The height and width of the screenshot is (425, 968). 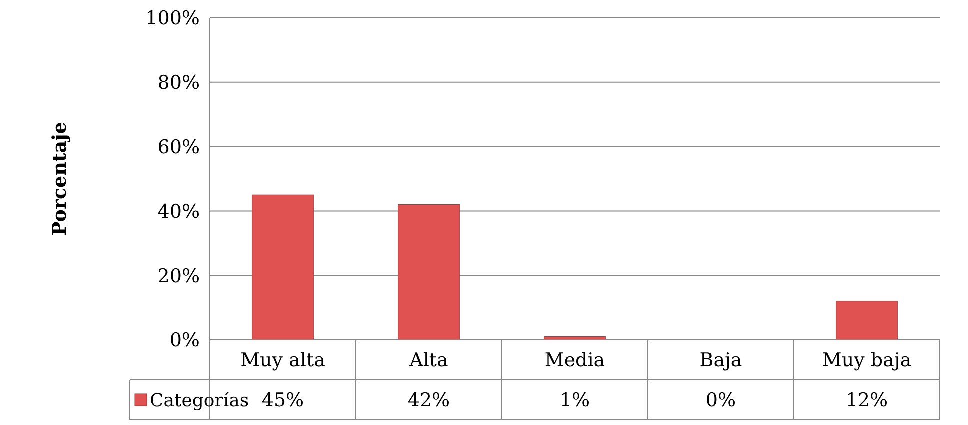 I want to click on y-tick-label: 80%, so click(x=179, y=83).